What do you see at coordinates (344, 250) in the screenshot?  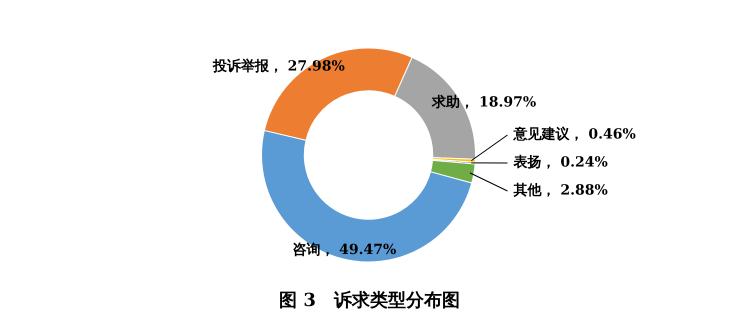 I see `slice-label: 咨询， 49.47%` at bounding box center [344, 250].